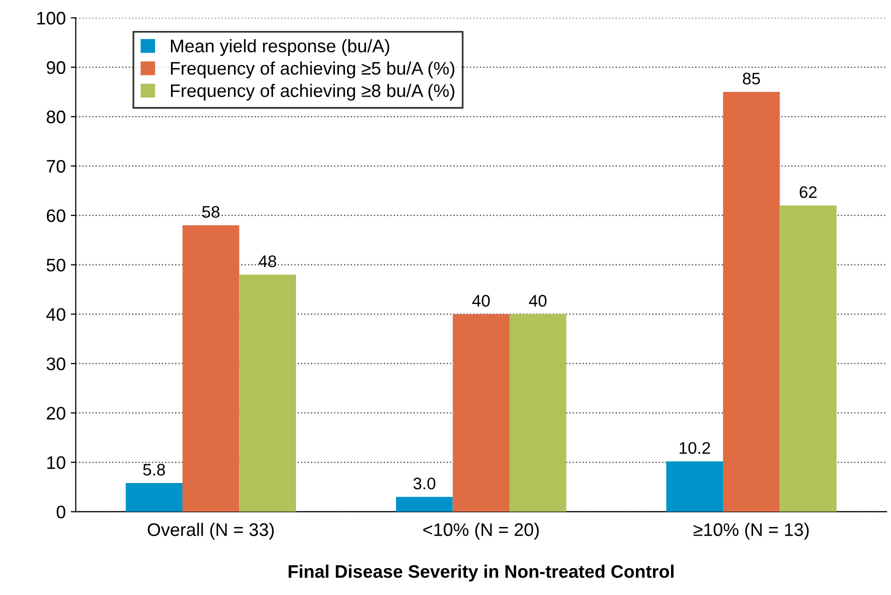 The width and height of the screenshot is (891, 595). What do you see at coordinates (211, 212) in the screenshot?
I see `data-label: 58` at bounding box center [211, 212].